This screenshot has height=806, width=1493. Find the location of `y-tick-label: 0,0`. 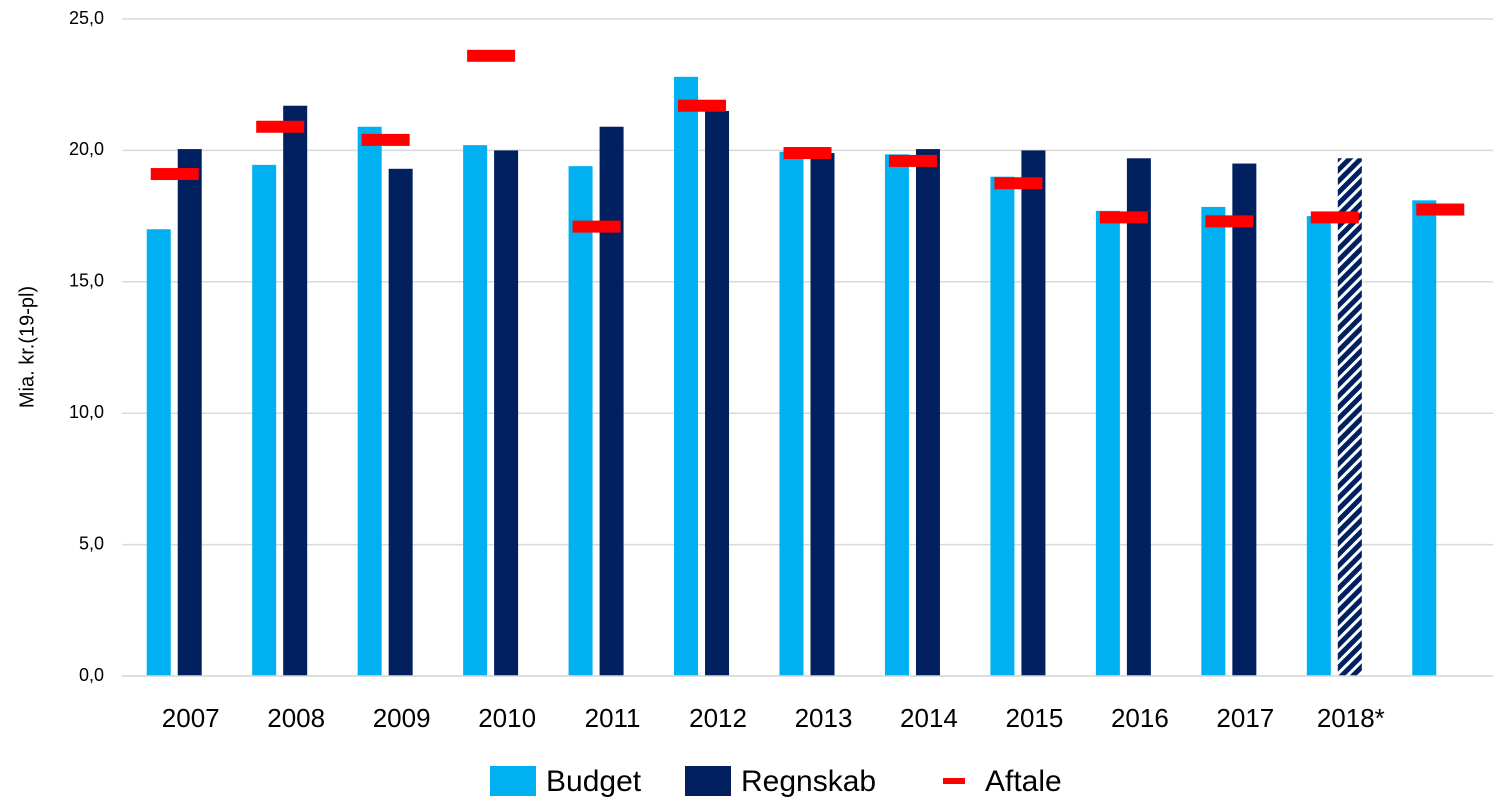

y-tick-label: 0,0 is located at coordinates (91, 675).